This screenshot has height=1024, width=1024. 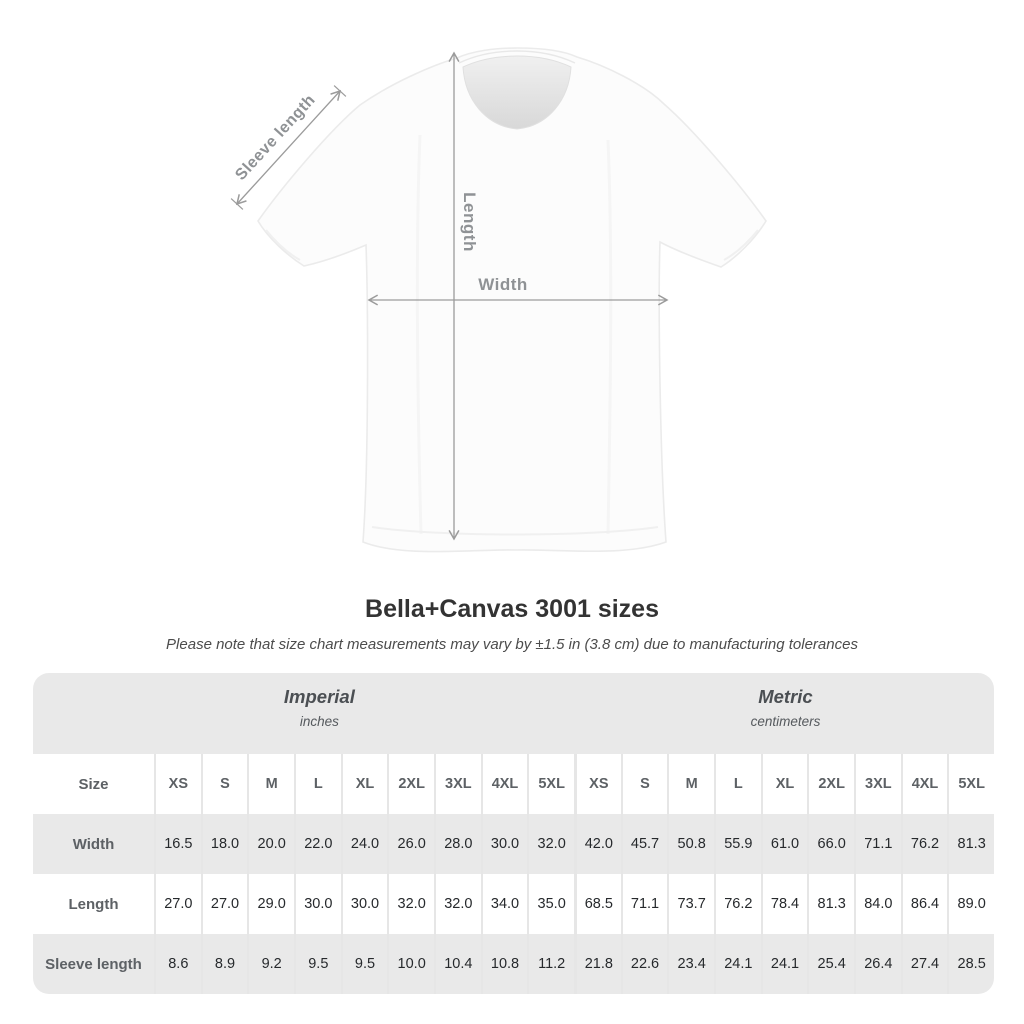 I want to click on table-cell: 26.0, so click(x=410, y=844).